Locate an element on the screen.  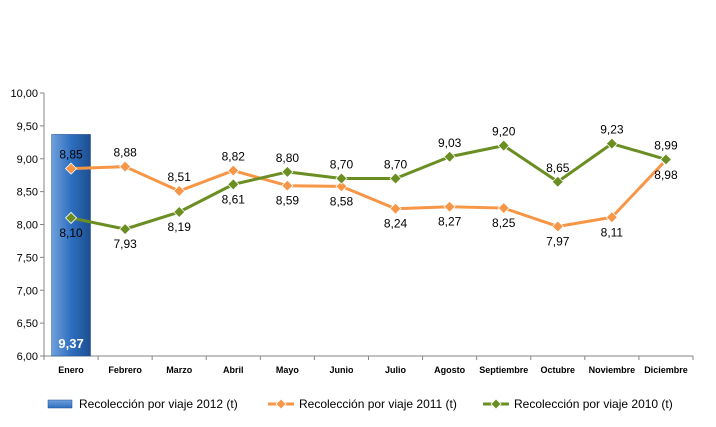
y-tick-label: 8,00 is located at coordinates (27, 226).